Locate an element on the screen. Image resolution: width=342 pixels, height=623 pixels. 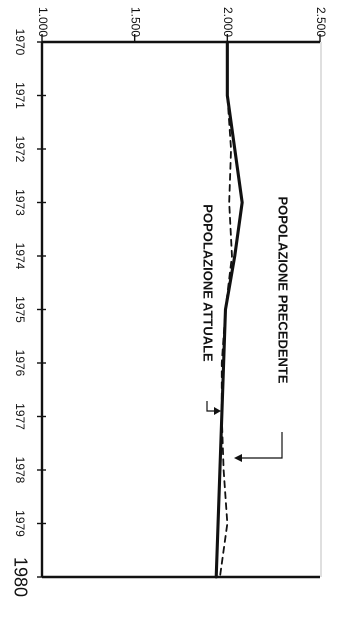
x-tick-label-1978: 1978 is located at coordinates (20, 470).